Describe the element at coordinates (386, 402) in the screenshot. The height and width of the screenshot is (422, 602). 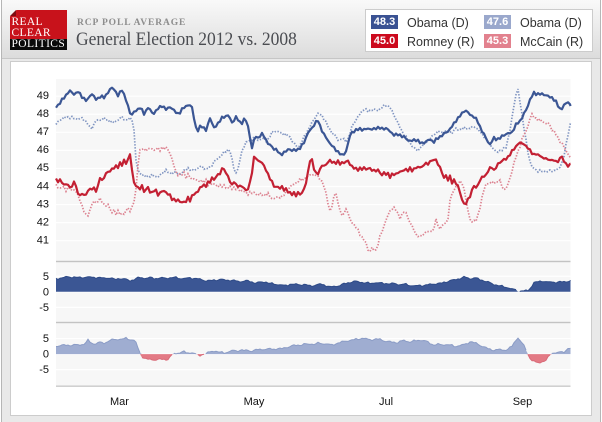
I see `svg-text: Jul` at that location.